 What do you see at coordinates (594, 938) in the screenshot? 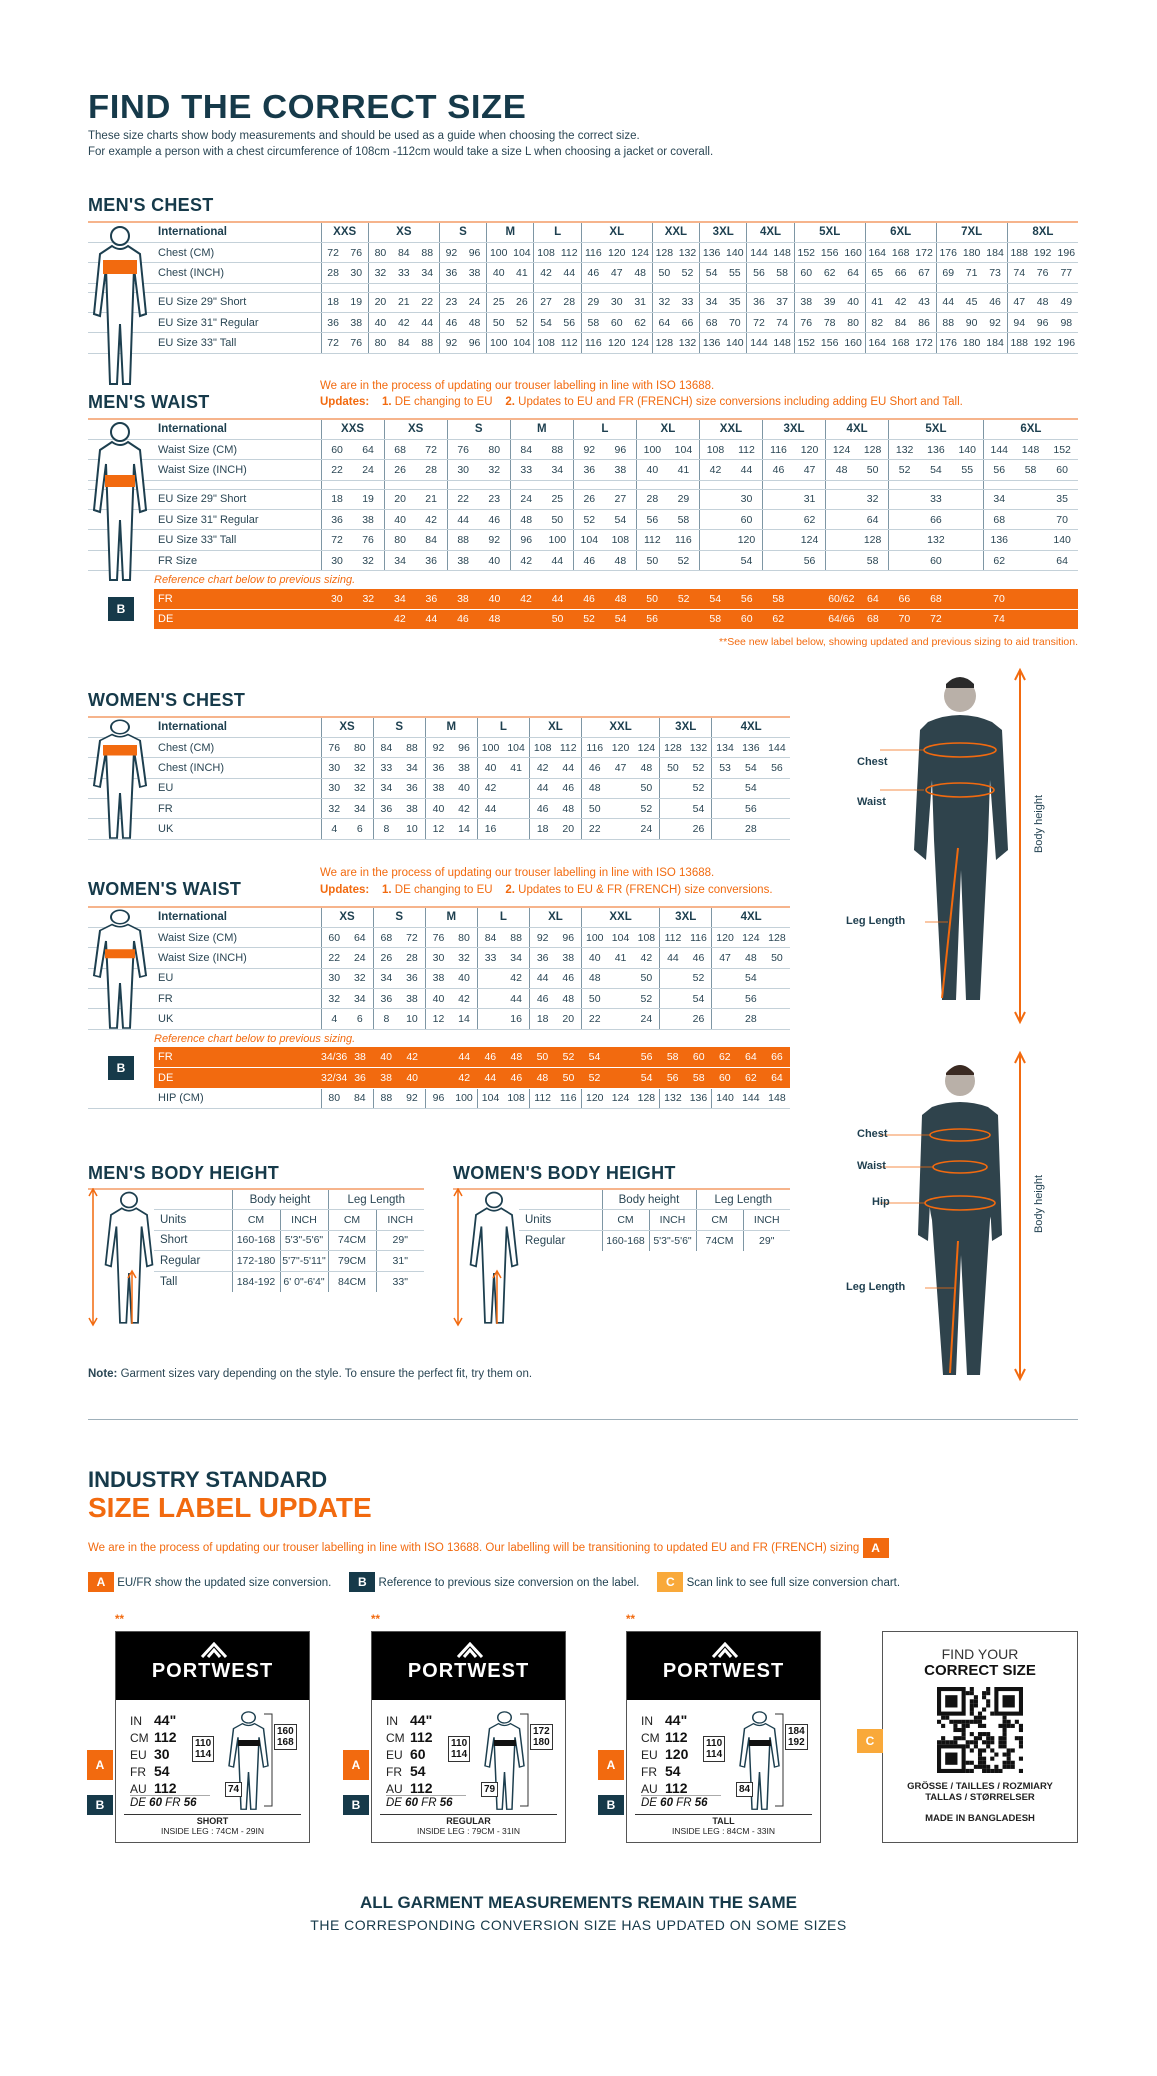
I see `value-cell: 100` at bounding box center [594, 938].